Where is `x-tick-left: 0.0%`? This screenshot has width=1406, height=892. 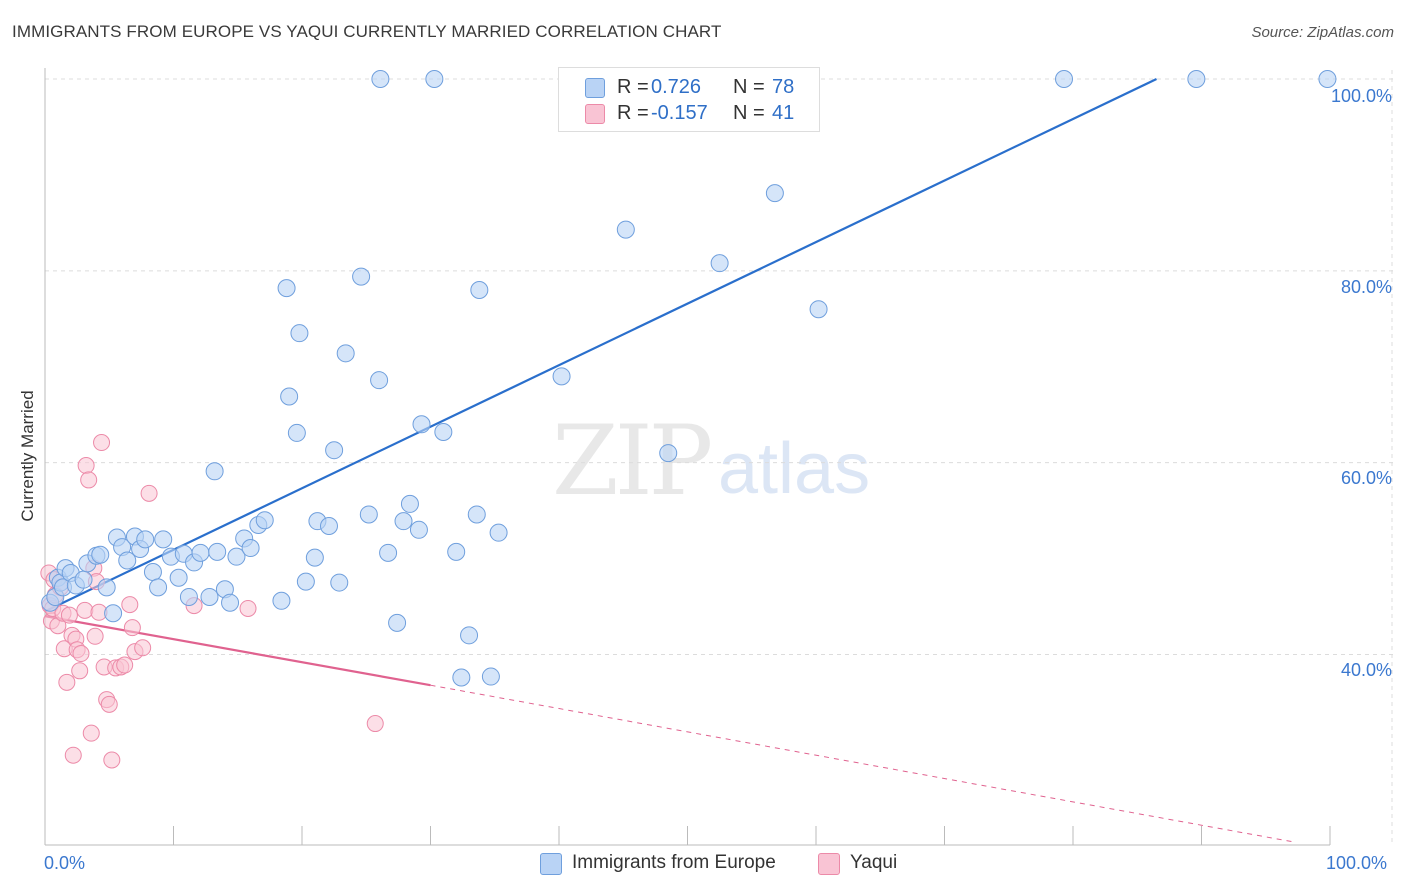
x-tick-left: 0.0% is located at coordinates (65, 863).